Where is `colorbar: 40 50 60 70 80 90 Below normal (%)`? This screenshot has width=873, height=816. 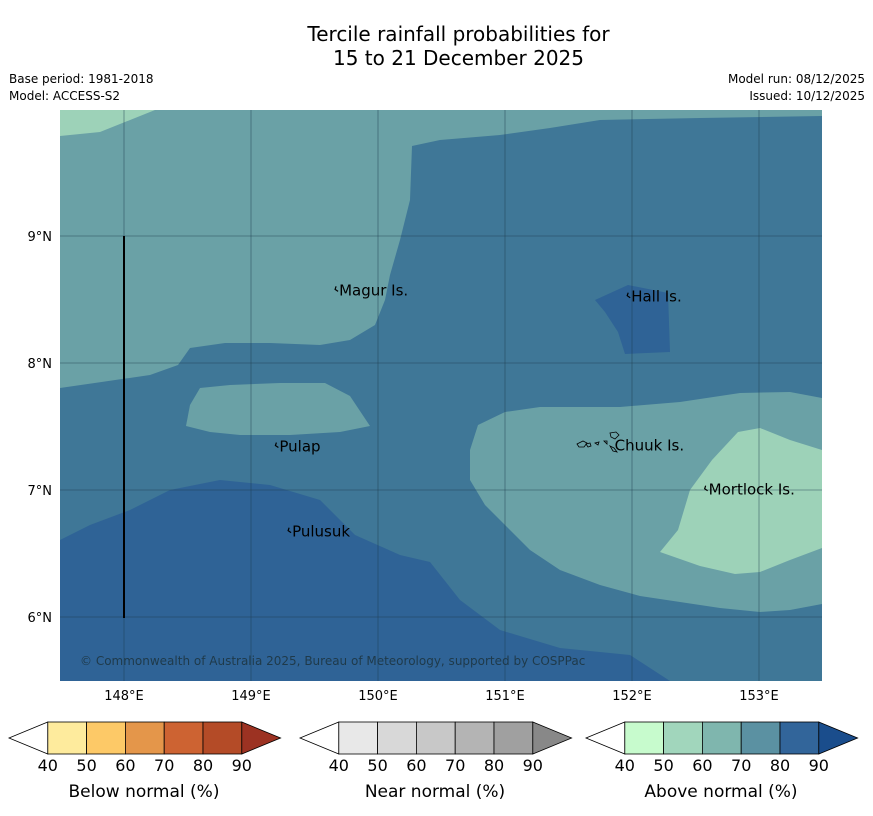 colorbar: 40 50 60 70 80 90 Below normal (%) is located at coordinates (144, 761).